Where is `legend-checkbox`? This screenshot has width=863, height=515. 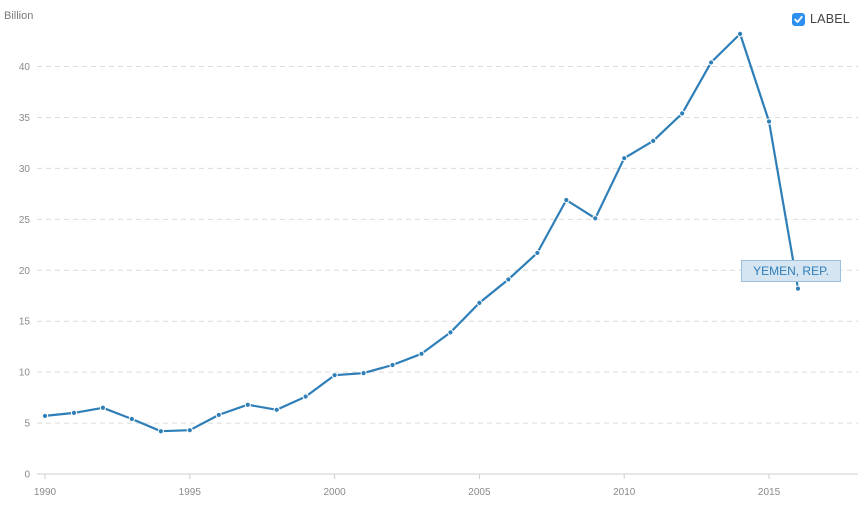 legend-checkbox is located at coordinates (798, 19).